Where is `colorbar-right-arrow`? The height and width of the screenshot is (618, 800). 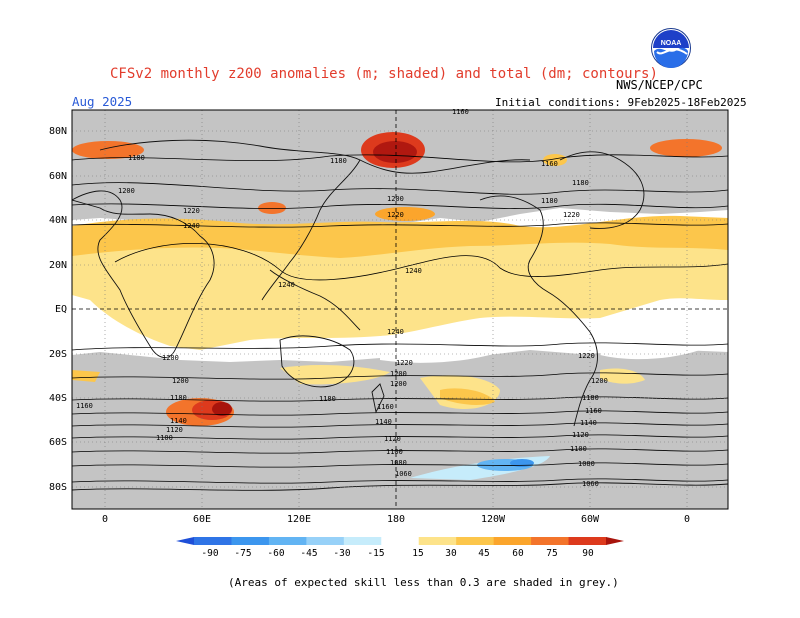 colorbar-right-arrow is located at coordinates (615, 541).